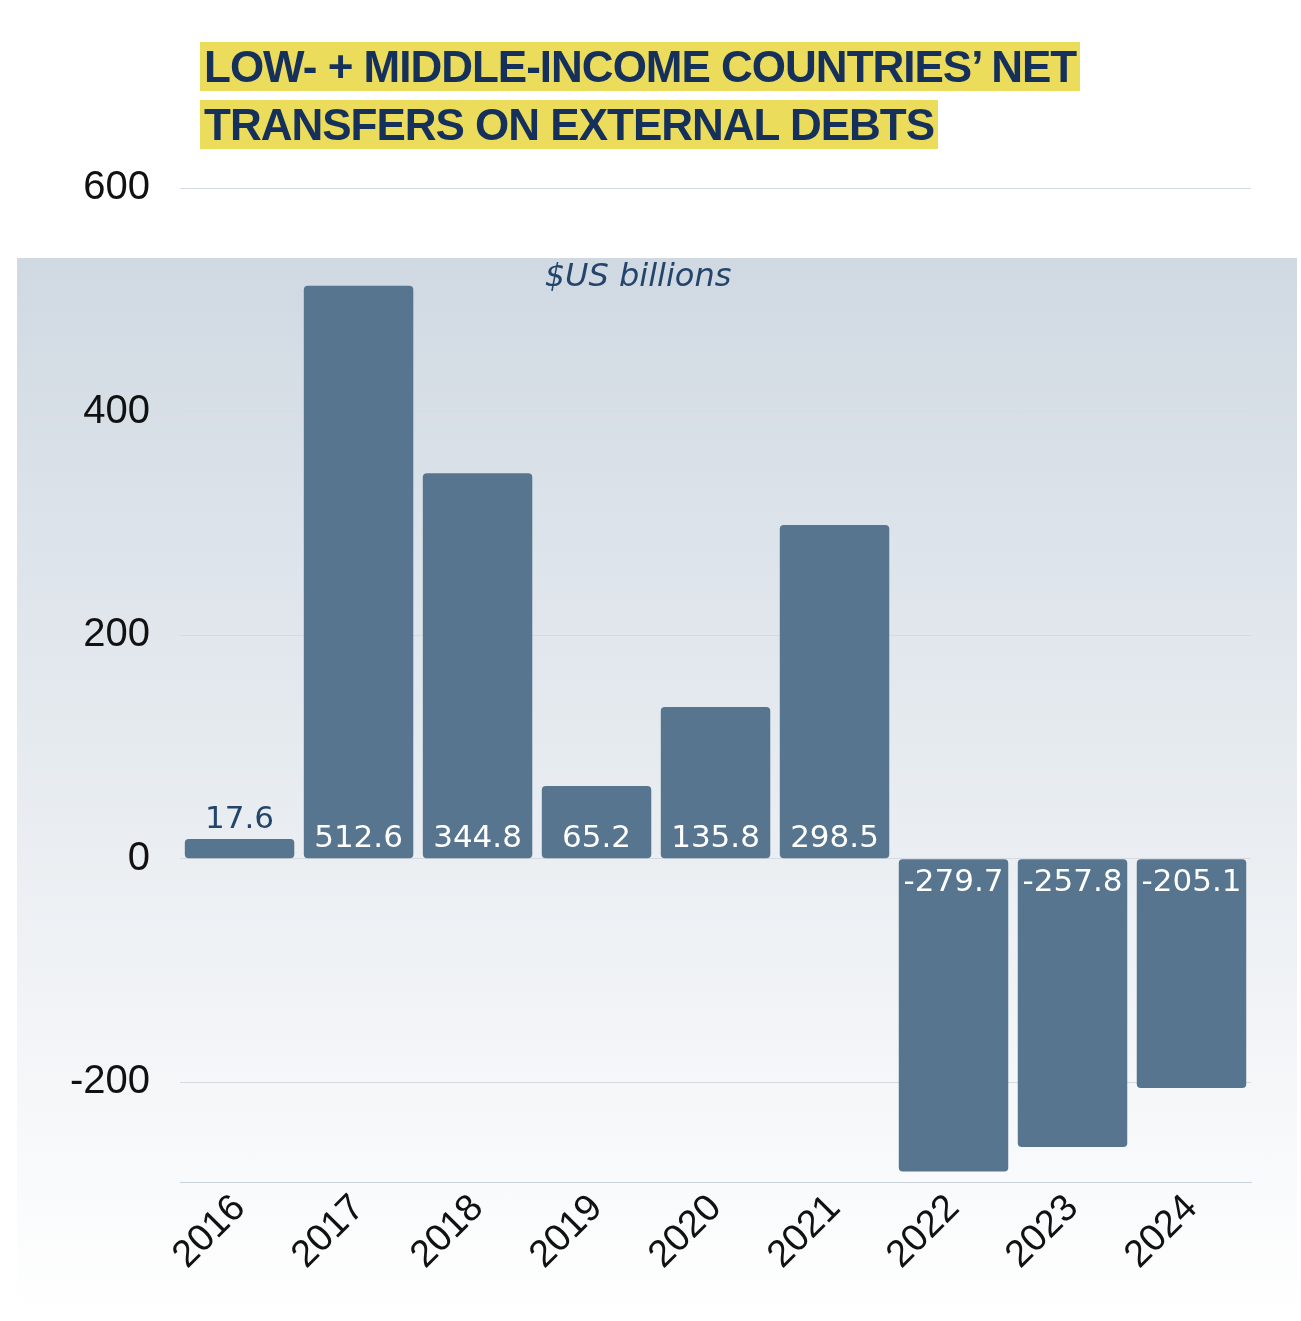 The height and width of the screenshot is (1321, 1301). I want to click on y-tick-label: 600, so click(117, 185).